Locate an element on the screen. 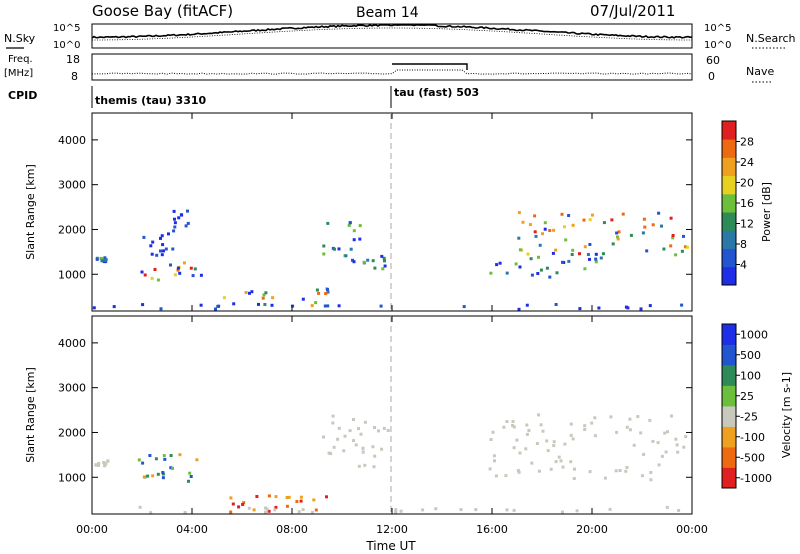 The image size is (800, 554). velocity-colorbar: 1000 500 100 25 -25 -100 -500 -1000 is located at coordinates (746, 406).